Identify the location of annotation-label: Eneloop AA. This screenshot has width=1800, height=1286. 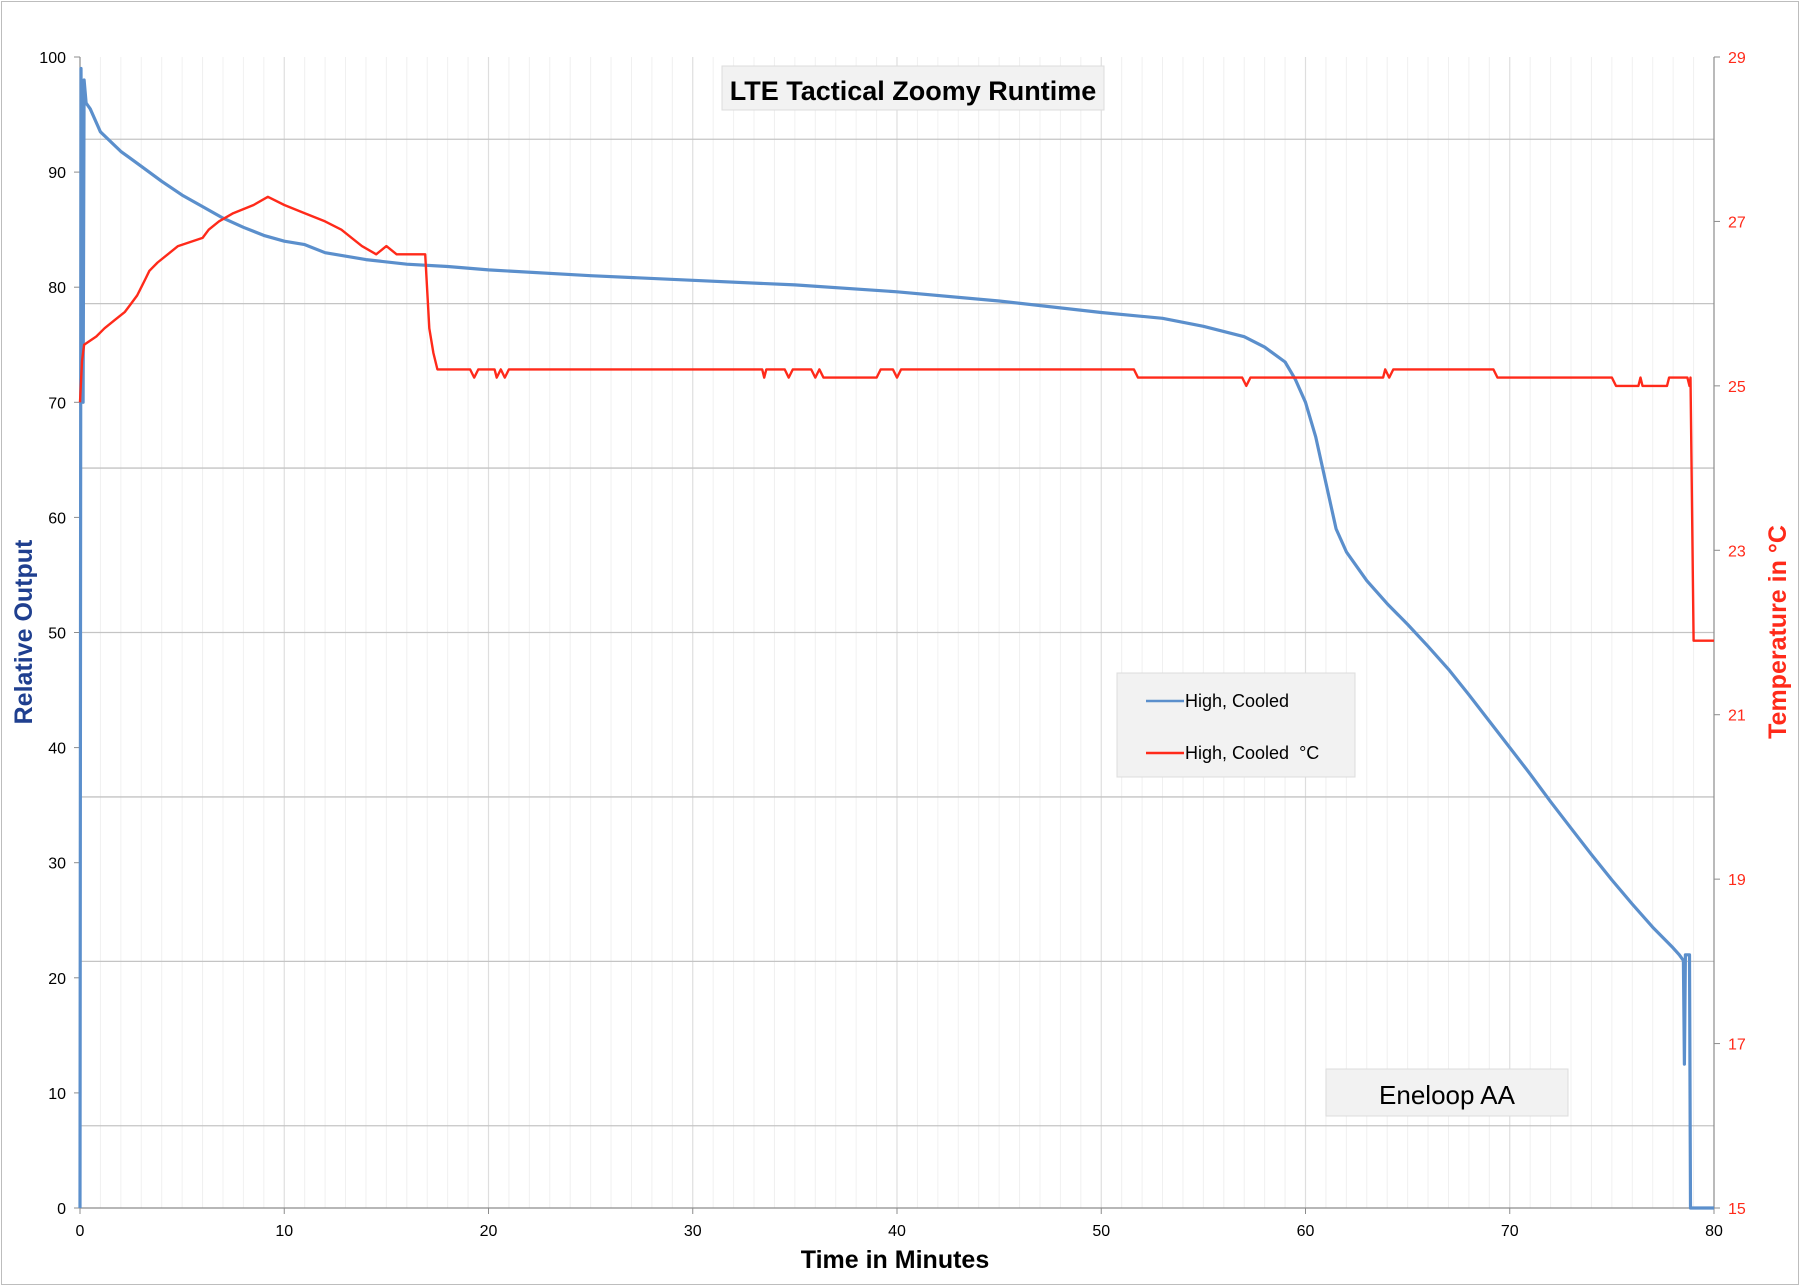
(1447, 1095).